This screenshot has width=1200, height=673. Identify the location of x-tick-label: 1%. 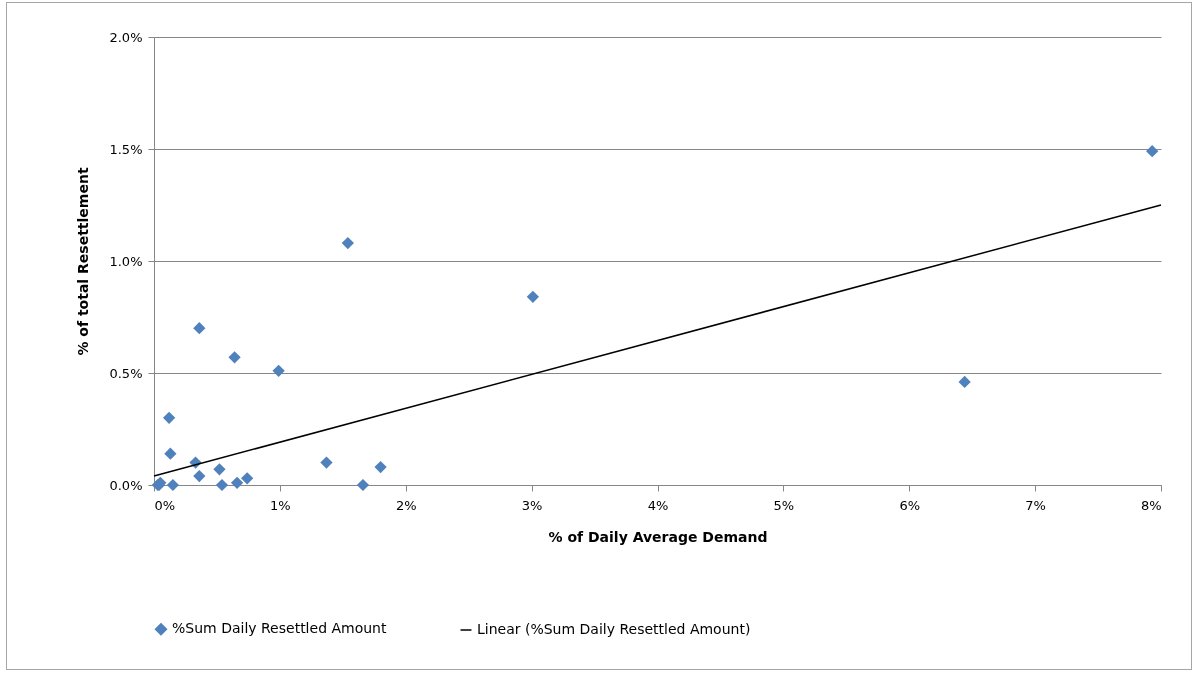
(280, 505).